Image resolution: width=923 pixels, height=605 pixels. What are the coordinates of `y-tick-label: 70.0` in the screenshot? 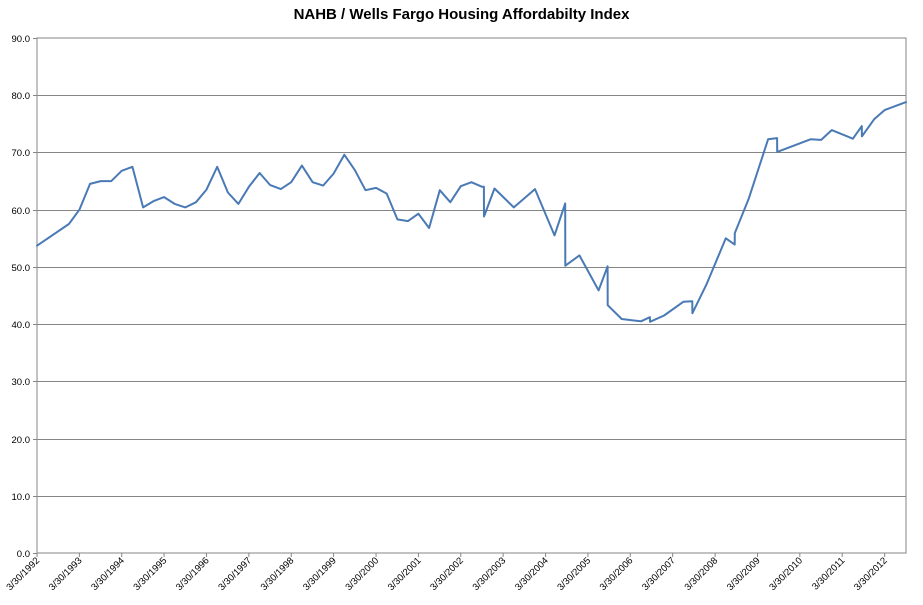 It's located at (21, 153).